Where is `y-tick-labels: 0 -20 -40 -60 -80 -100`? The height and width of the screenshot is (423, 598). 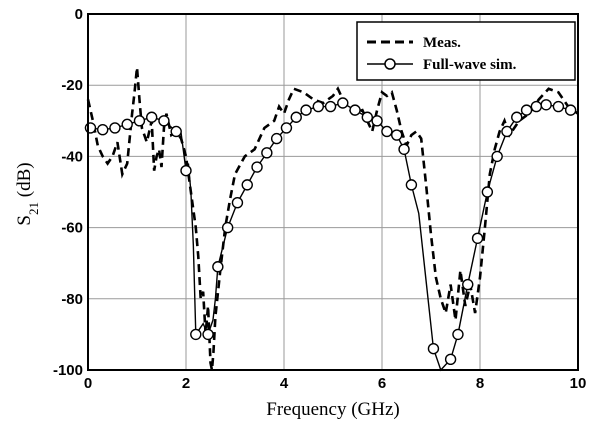 y-tick-labels: 0 -20 -40 -60 -80 -100 is located at coordinates (68, 192).